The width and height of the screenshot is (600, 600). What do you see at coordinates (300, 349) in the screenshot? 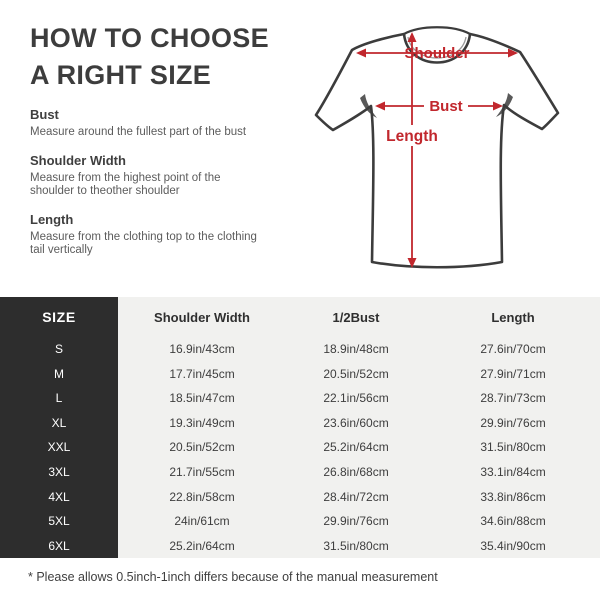
I see `table-row-s: S 16.9in/43cm 18.9in/48cm 27.6in/70cm` at bounding box center [300, 349].